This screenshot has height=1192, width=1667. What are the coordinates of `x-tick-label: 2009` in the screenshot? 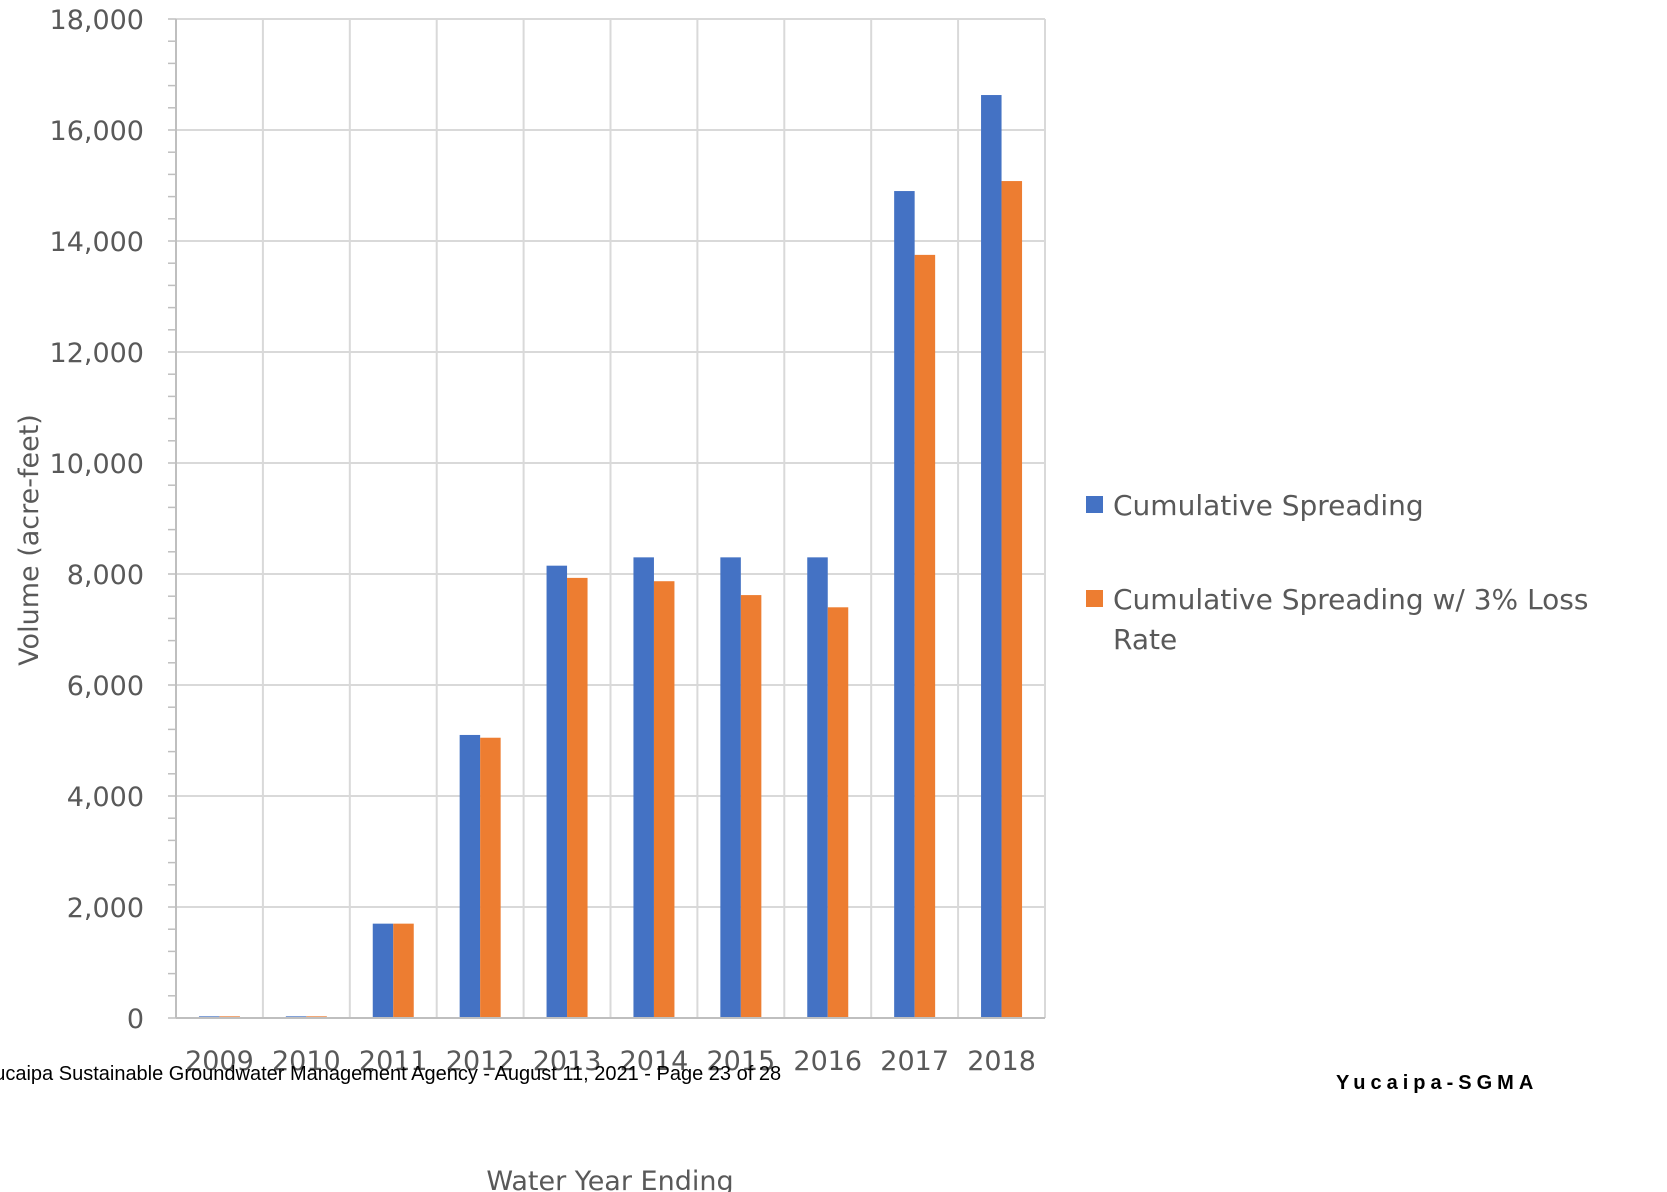 It's located at (219, 1061).